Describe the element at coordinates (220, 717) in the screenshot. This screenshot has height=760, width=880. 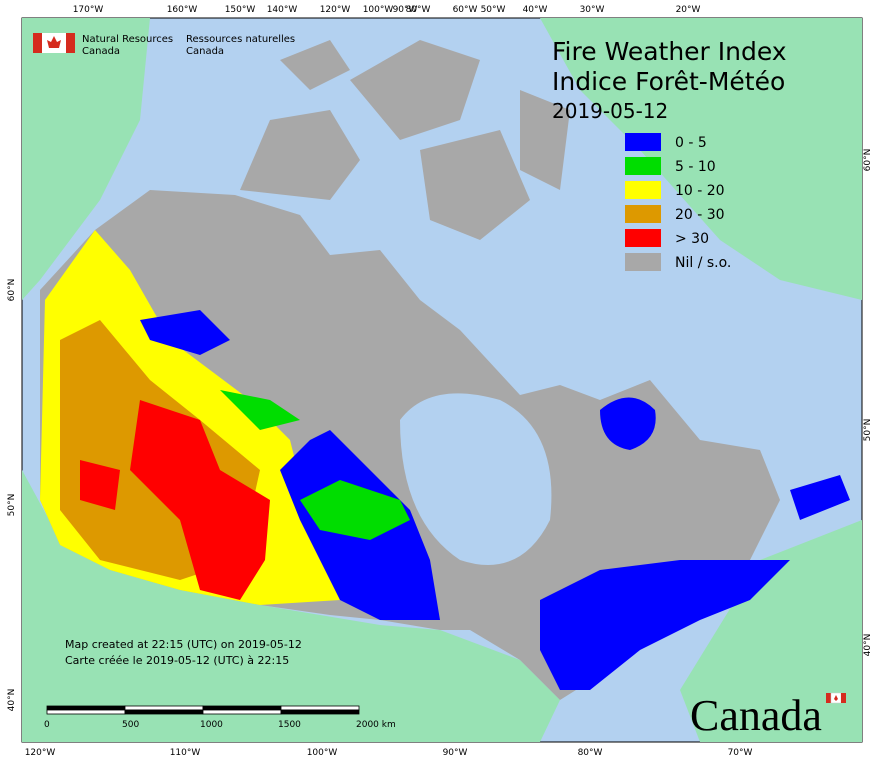
I see `scale-bar: 0 500 1000 1500 2000 km` at that location.